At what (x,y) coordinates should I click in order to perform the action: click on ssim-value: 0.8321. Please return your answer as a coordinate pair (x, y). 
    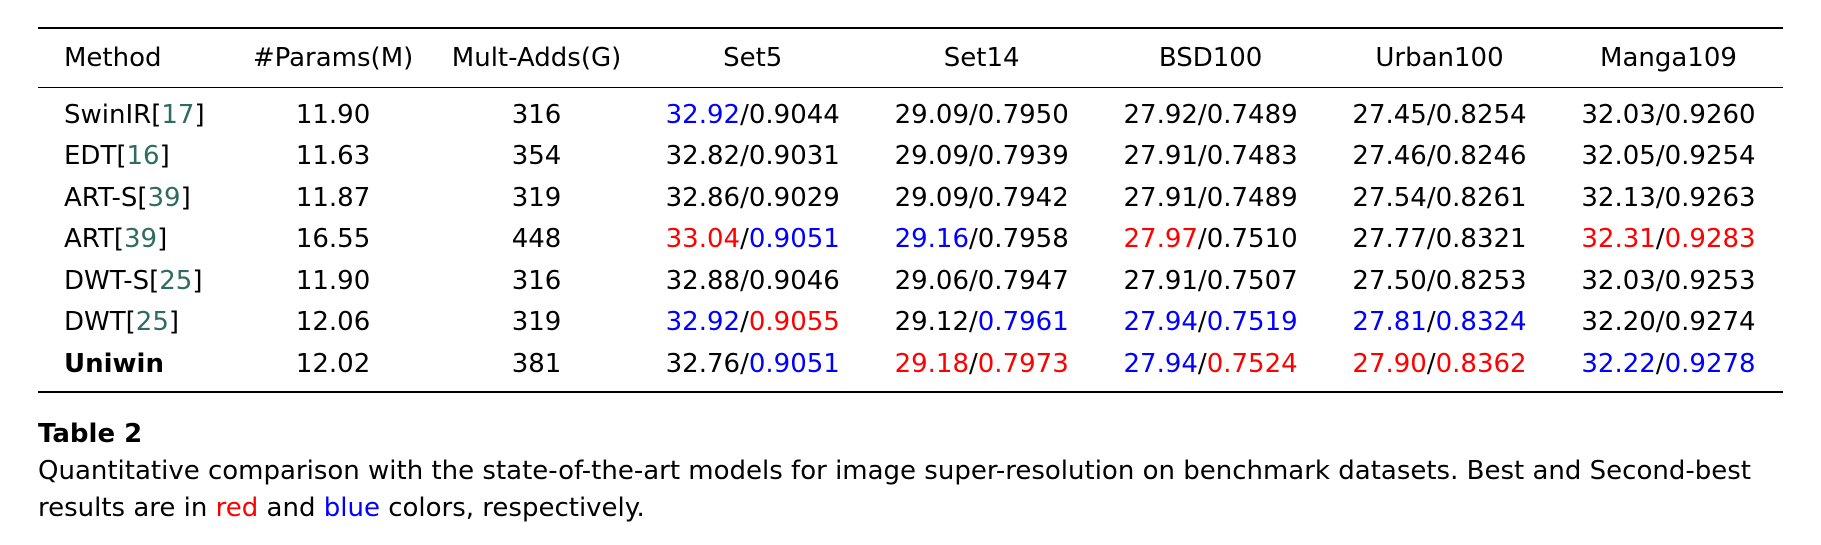
    Looking at the image, I should click on (1481, 239).